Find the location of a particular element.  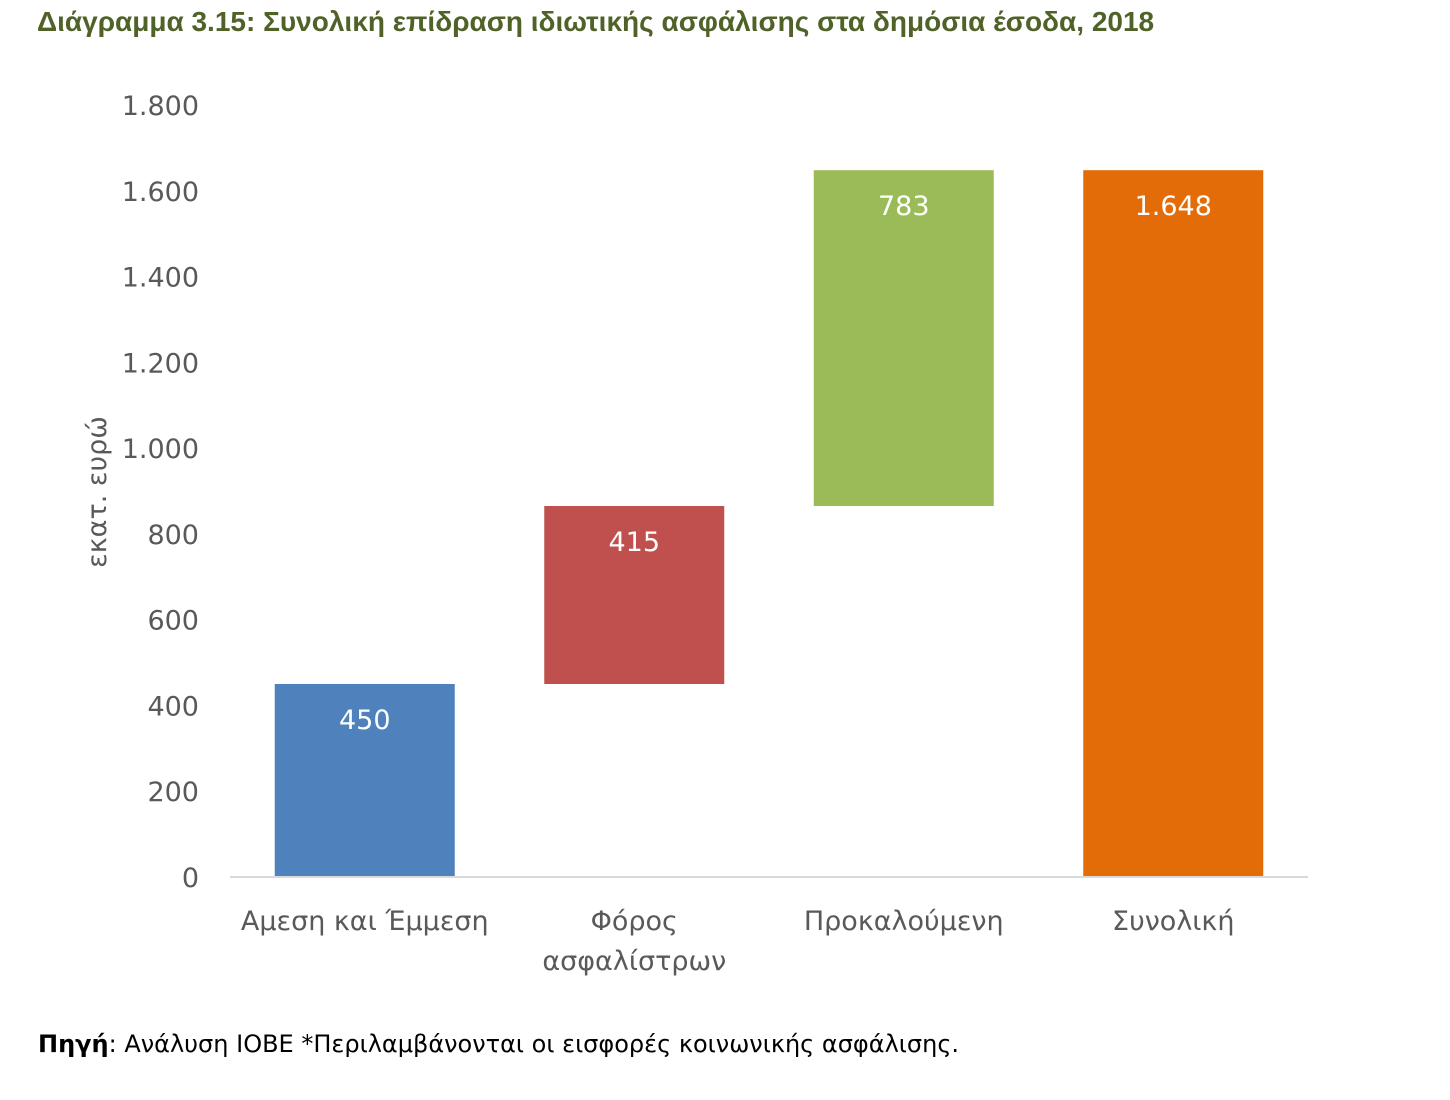

y-tick-label: 1.000 is located at coordinates (160, 449).